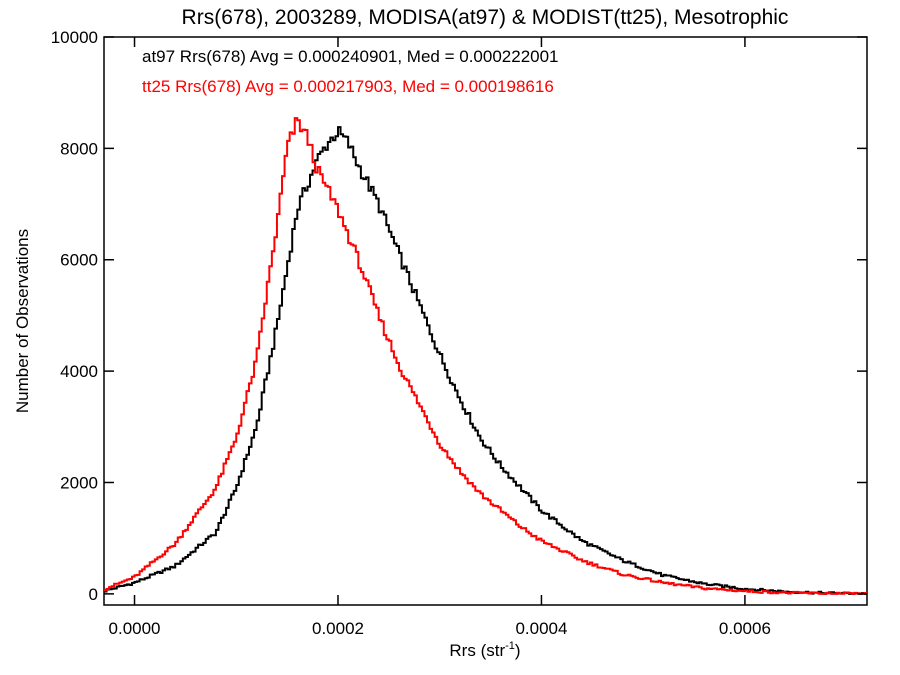 This screenshot has width=900, height=675. I want to click on x-tick-label: 0.0004, so click(541, 628).